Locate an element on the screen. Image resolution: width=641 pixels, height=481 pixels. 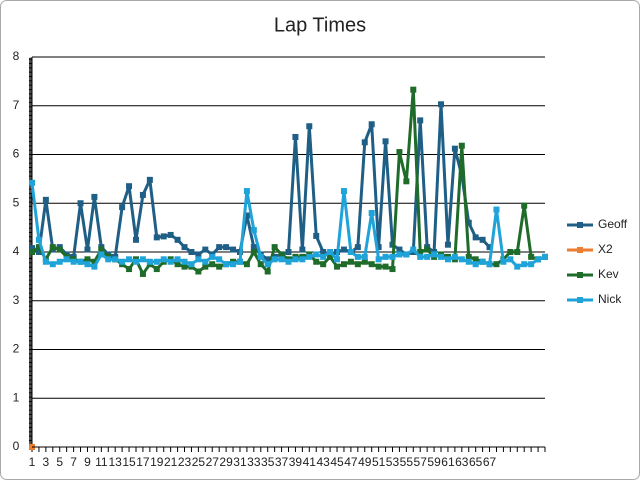
x-tick-label: 35 is located at coordinates (268, 462).